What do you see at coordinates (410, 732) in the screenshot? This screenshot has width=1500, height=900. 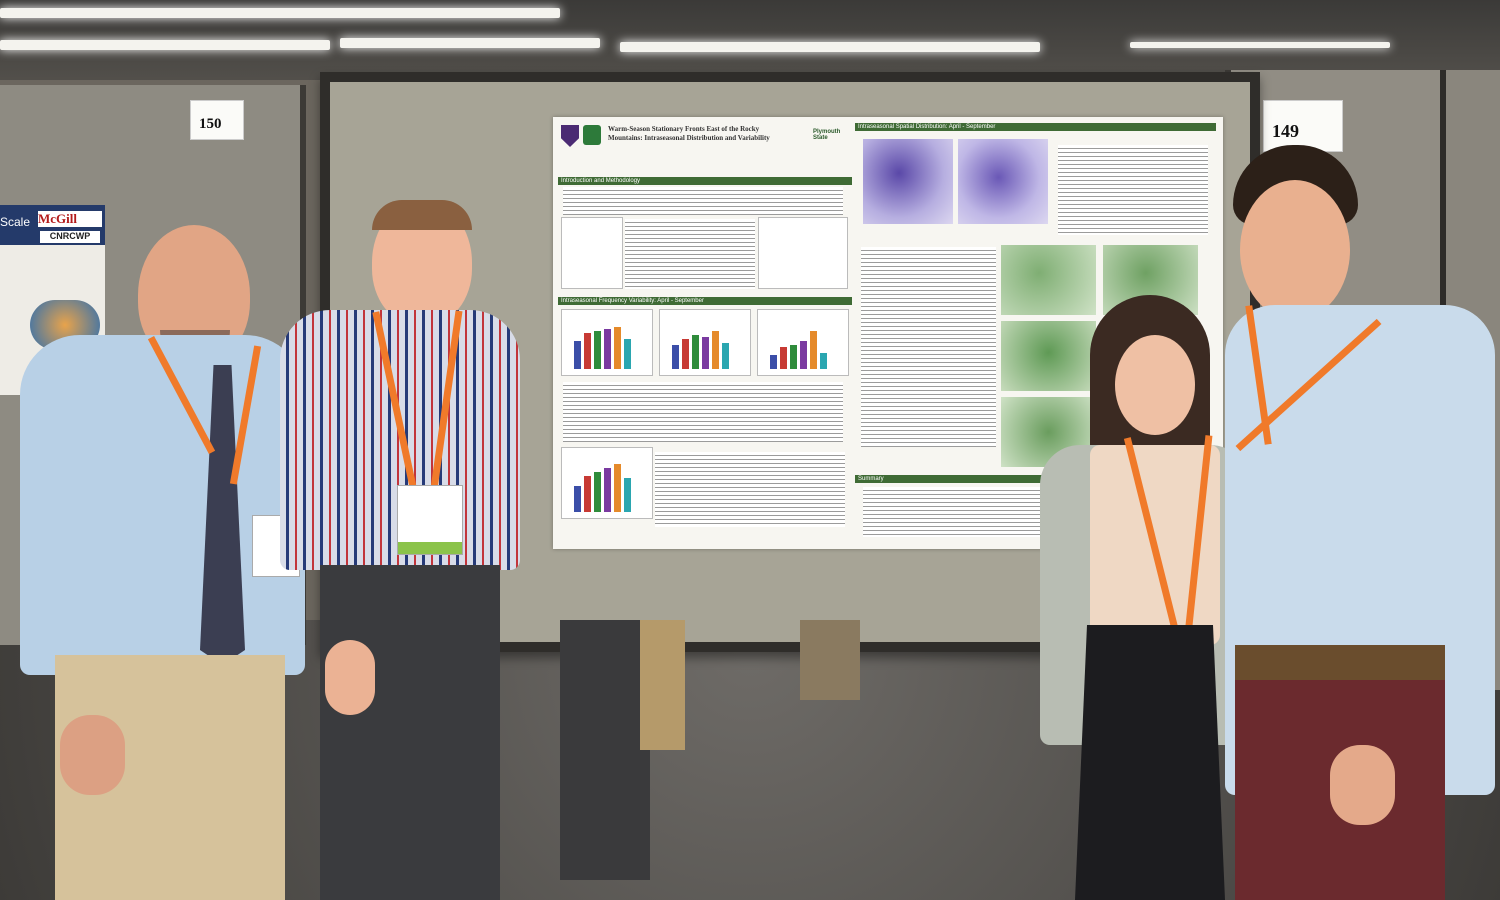 I see `dark-pants` at bounding box center [410, 732].